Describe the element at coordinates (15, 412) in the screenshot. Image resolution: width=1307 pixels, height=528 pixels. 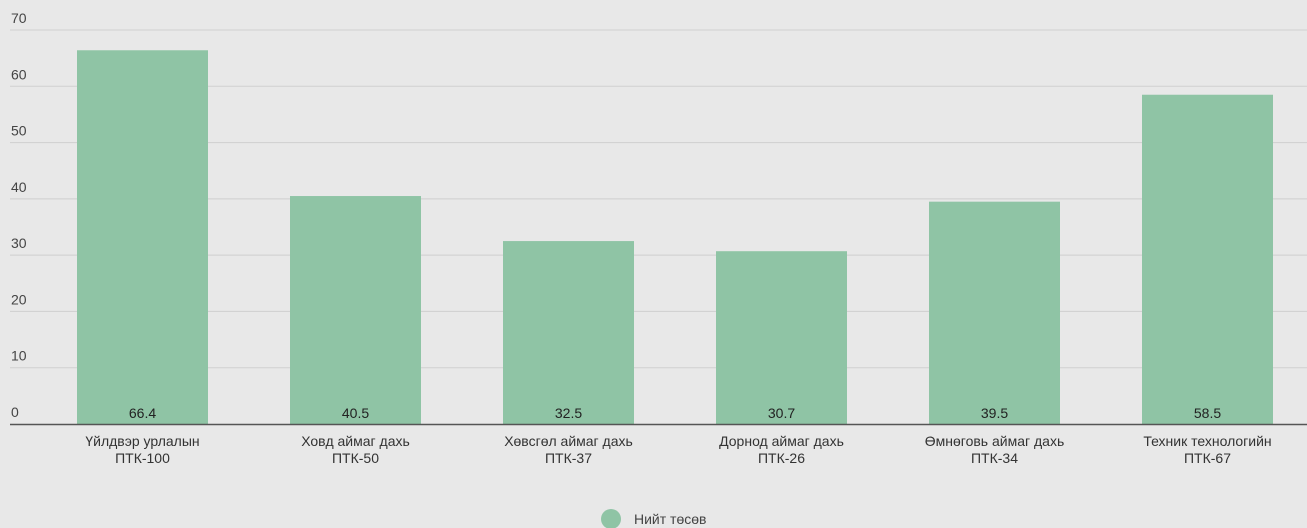
I see `y-tick-label-0: 0` at that location.